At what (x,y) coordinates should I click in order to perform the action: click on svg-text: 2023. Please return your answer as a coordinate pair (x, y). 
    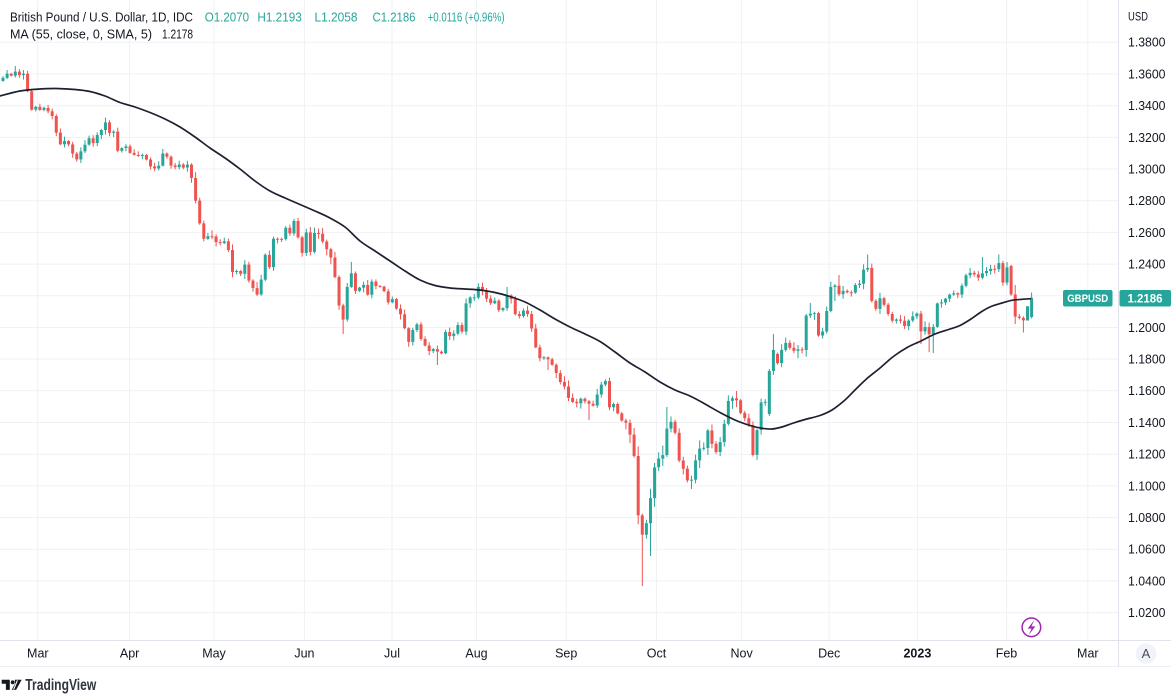
    Looking at the image, I should click on (917, 654).